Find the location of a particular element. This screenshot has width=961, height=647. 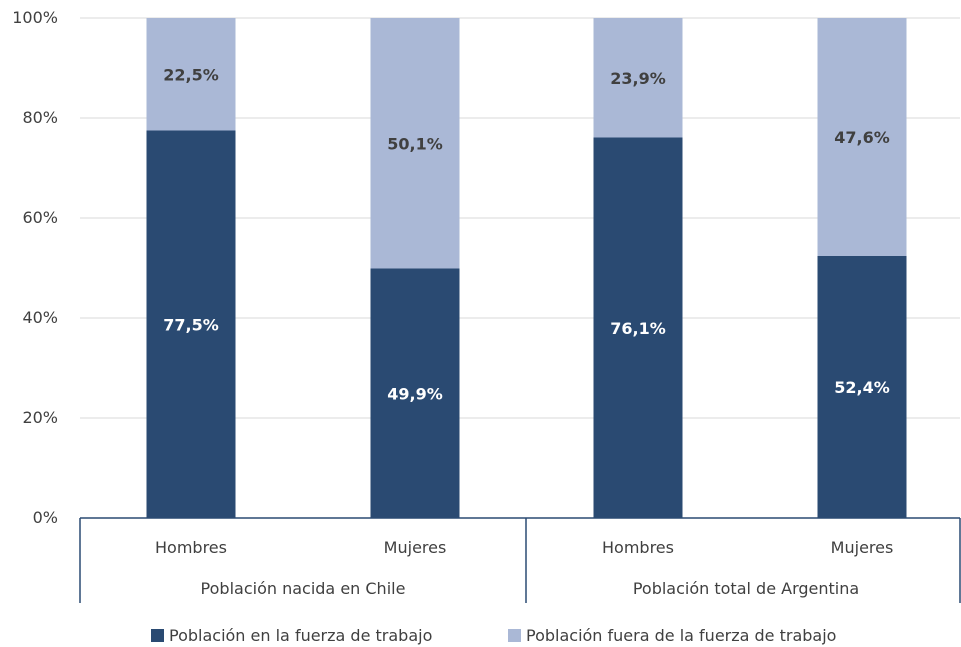

data-label: 47,6% is located at coordinates (862, 137).